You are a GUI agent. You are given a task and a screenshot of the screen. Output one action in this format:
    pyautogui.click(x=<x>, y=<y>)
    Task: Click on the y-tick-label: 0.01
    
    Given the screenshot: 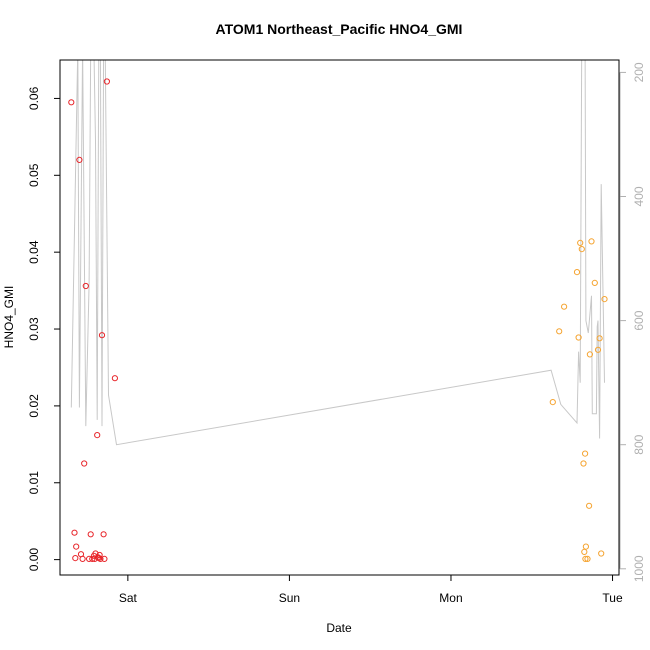 What is the action you would take?
    pyautogui.click(x=34, y=483)
    